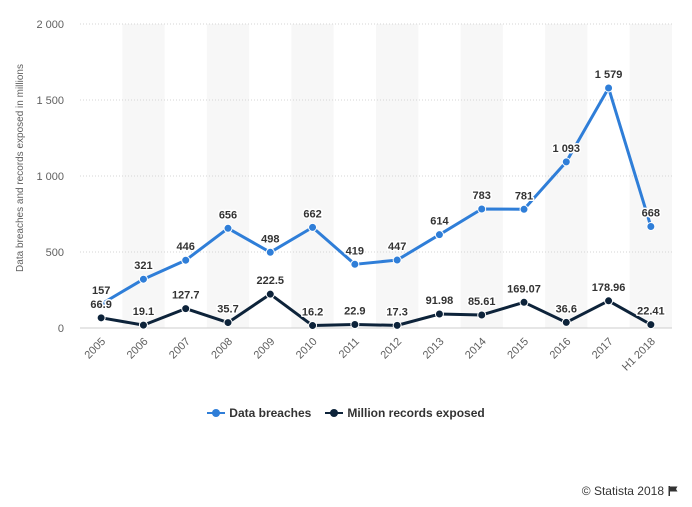 The width and height of the screenshot is (692, 507). Describe the element at coordinates (440, 301) in the screenshot. I see `data-label-million-records-exposed-2013: 91.98` at that location.